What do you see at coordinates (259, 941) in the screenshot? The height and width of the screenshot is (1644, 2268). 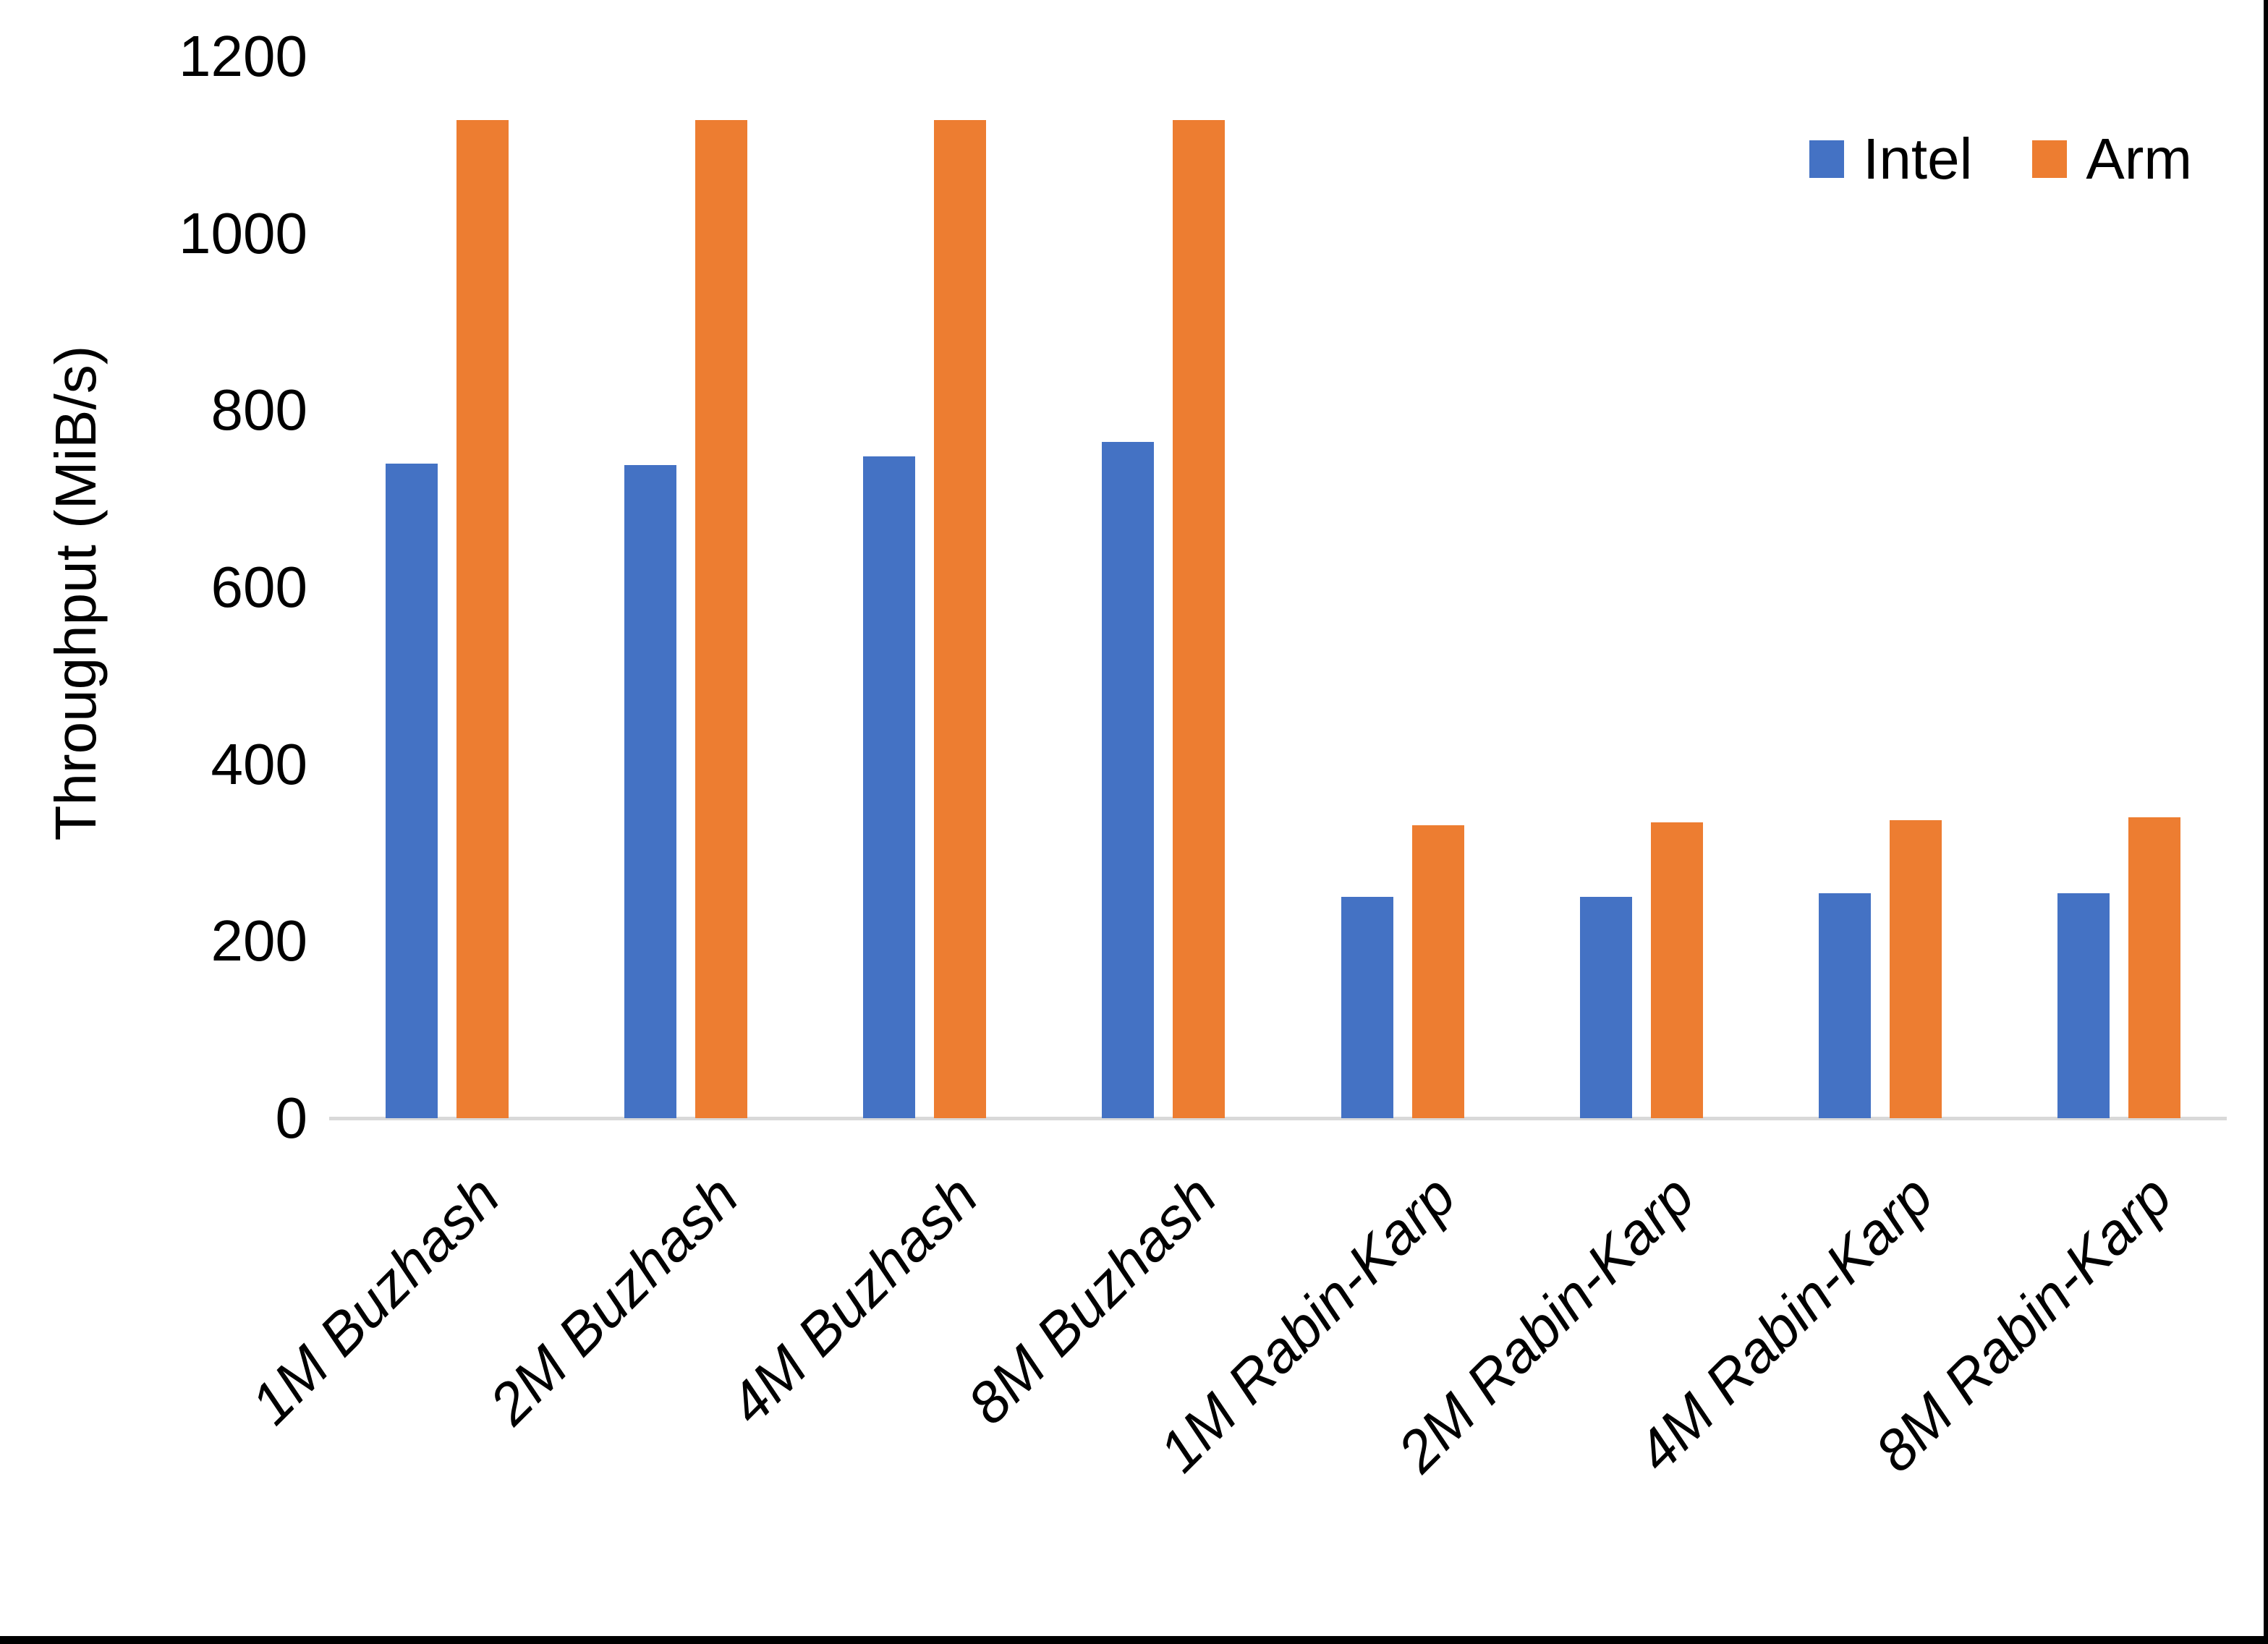 I see `y-tick-label: 200` at bounding box center [259, 941].